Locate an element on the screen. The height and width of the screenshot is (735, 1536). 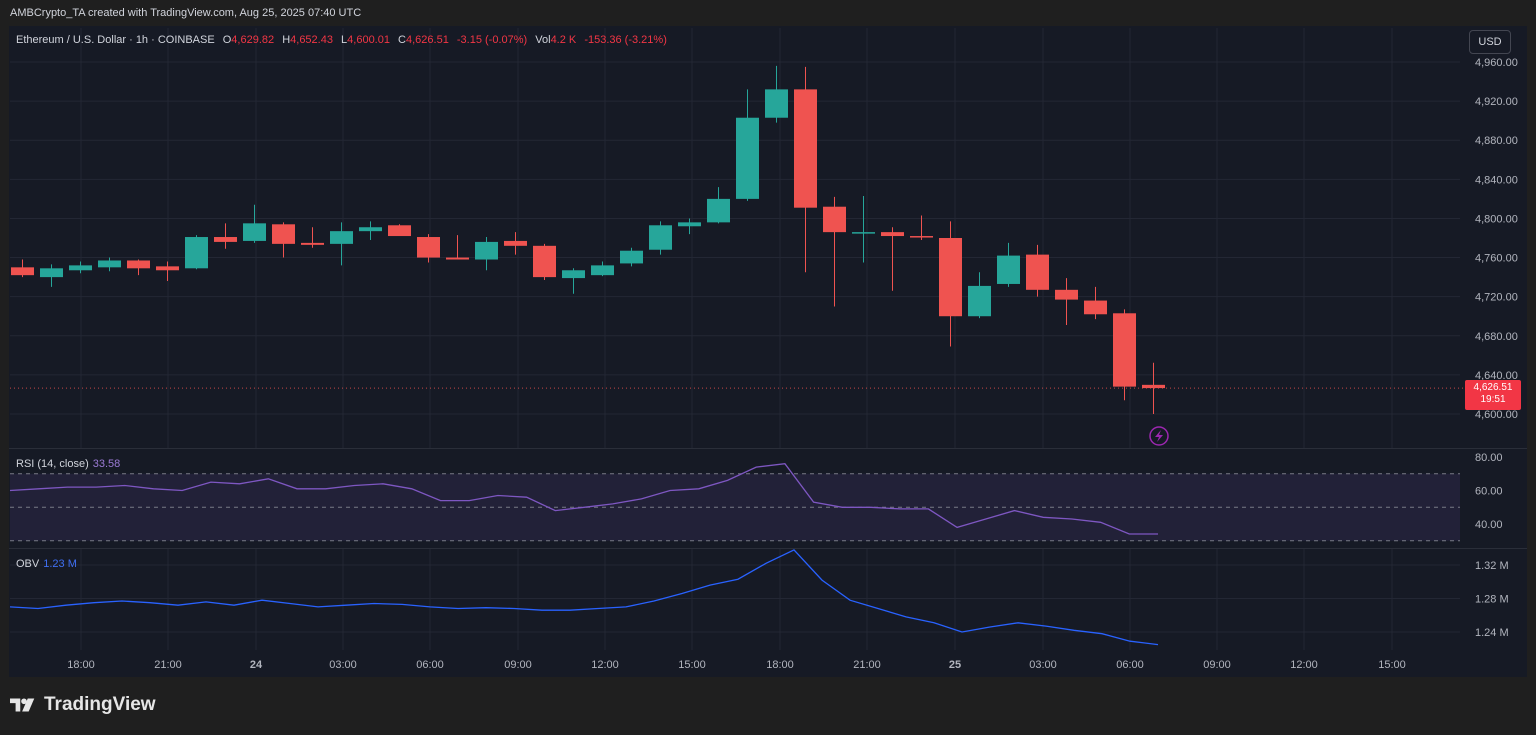
high-value: 4,652.43 is located at coordinates (311, 40).